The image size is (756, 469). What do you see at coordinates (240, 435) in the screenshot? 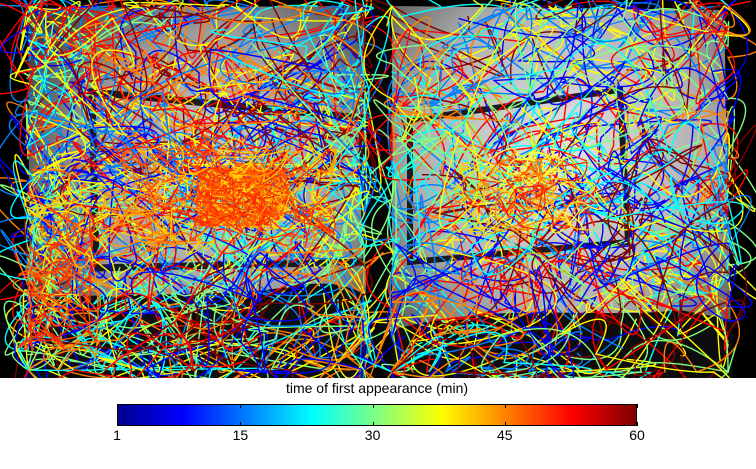
I see `colorbar-tick-label: 15` at bounding box center [240, 435].